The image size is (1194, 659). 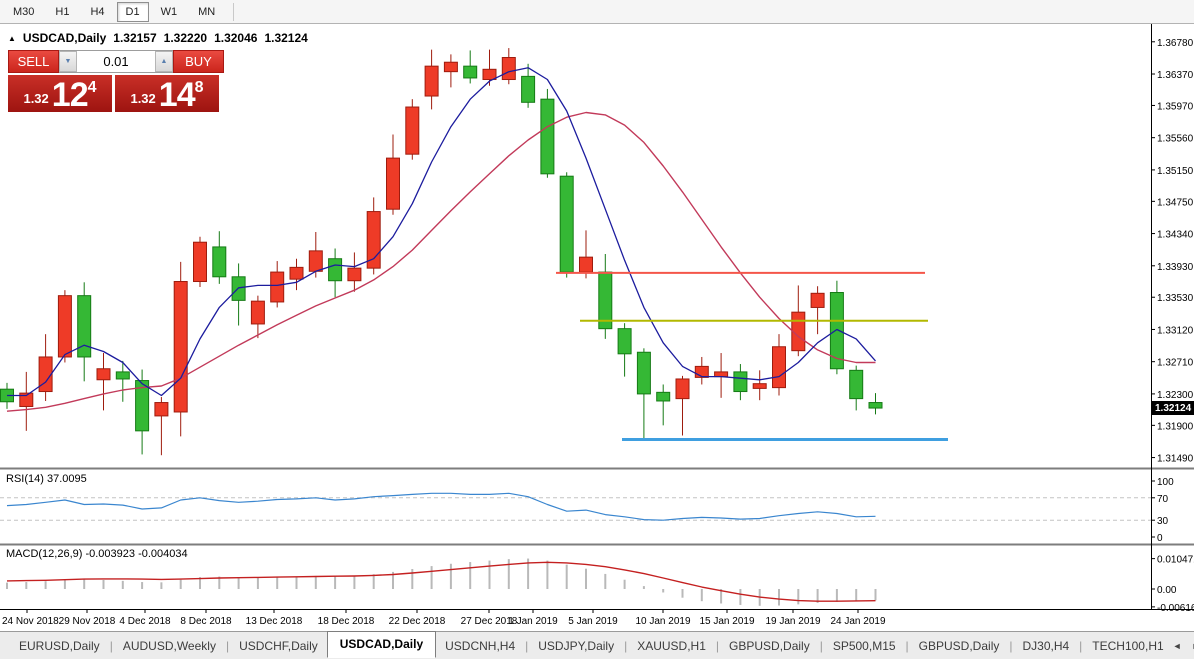 What do you see at coordinates (234, 11) in the screenshot?
I see `toolbar-separator` at bounding box center [234, 11].